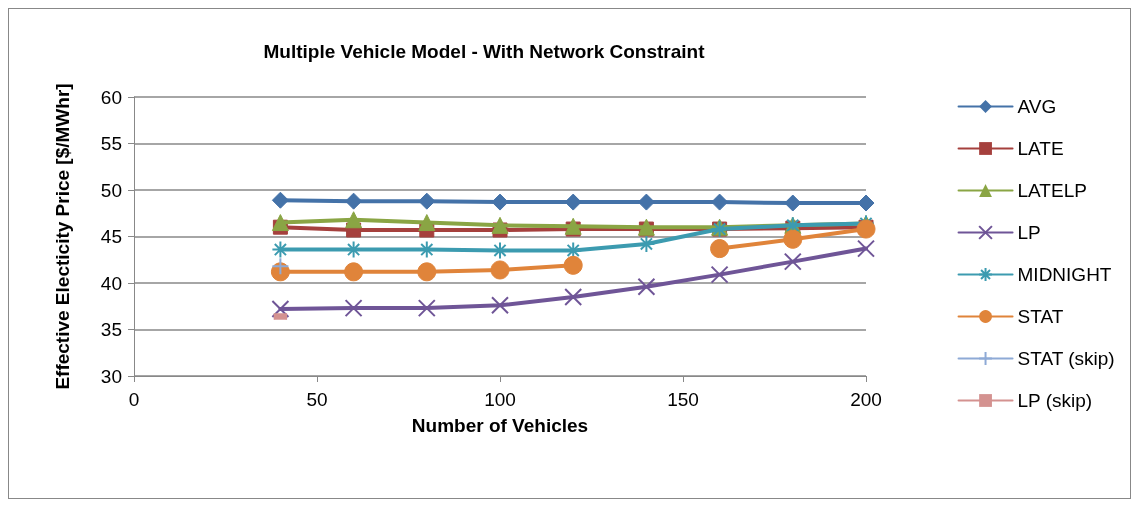 The width and height of the screenshot is (1139, 507). What do you see at coordinates (500, 425) in the screenshot?
I see `x-axis-title: Number of Vehicles` at bounding box center [500, 425].